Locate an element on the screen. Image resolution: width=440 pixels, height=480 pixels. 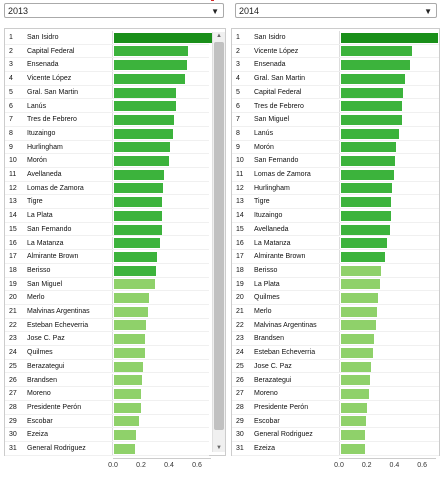
row-rank: 21 is located at coordinates (240, 311).